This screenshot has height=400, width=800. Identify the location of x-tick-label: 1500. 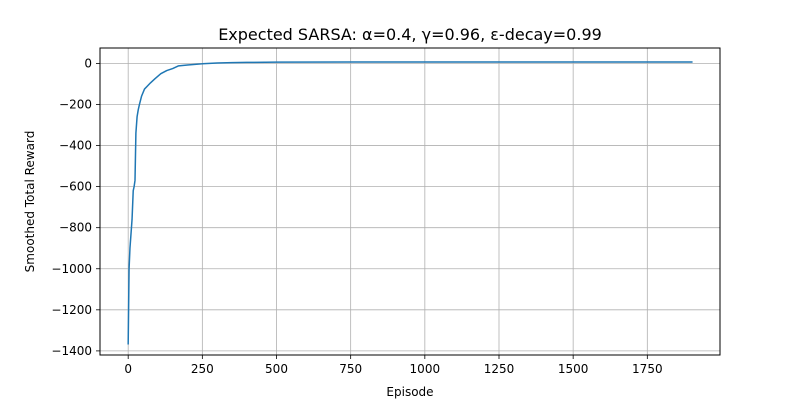
(573, 369).